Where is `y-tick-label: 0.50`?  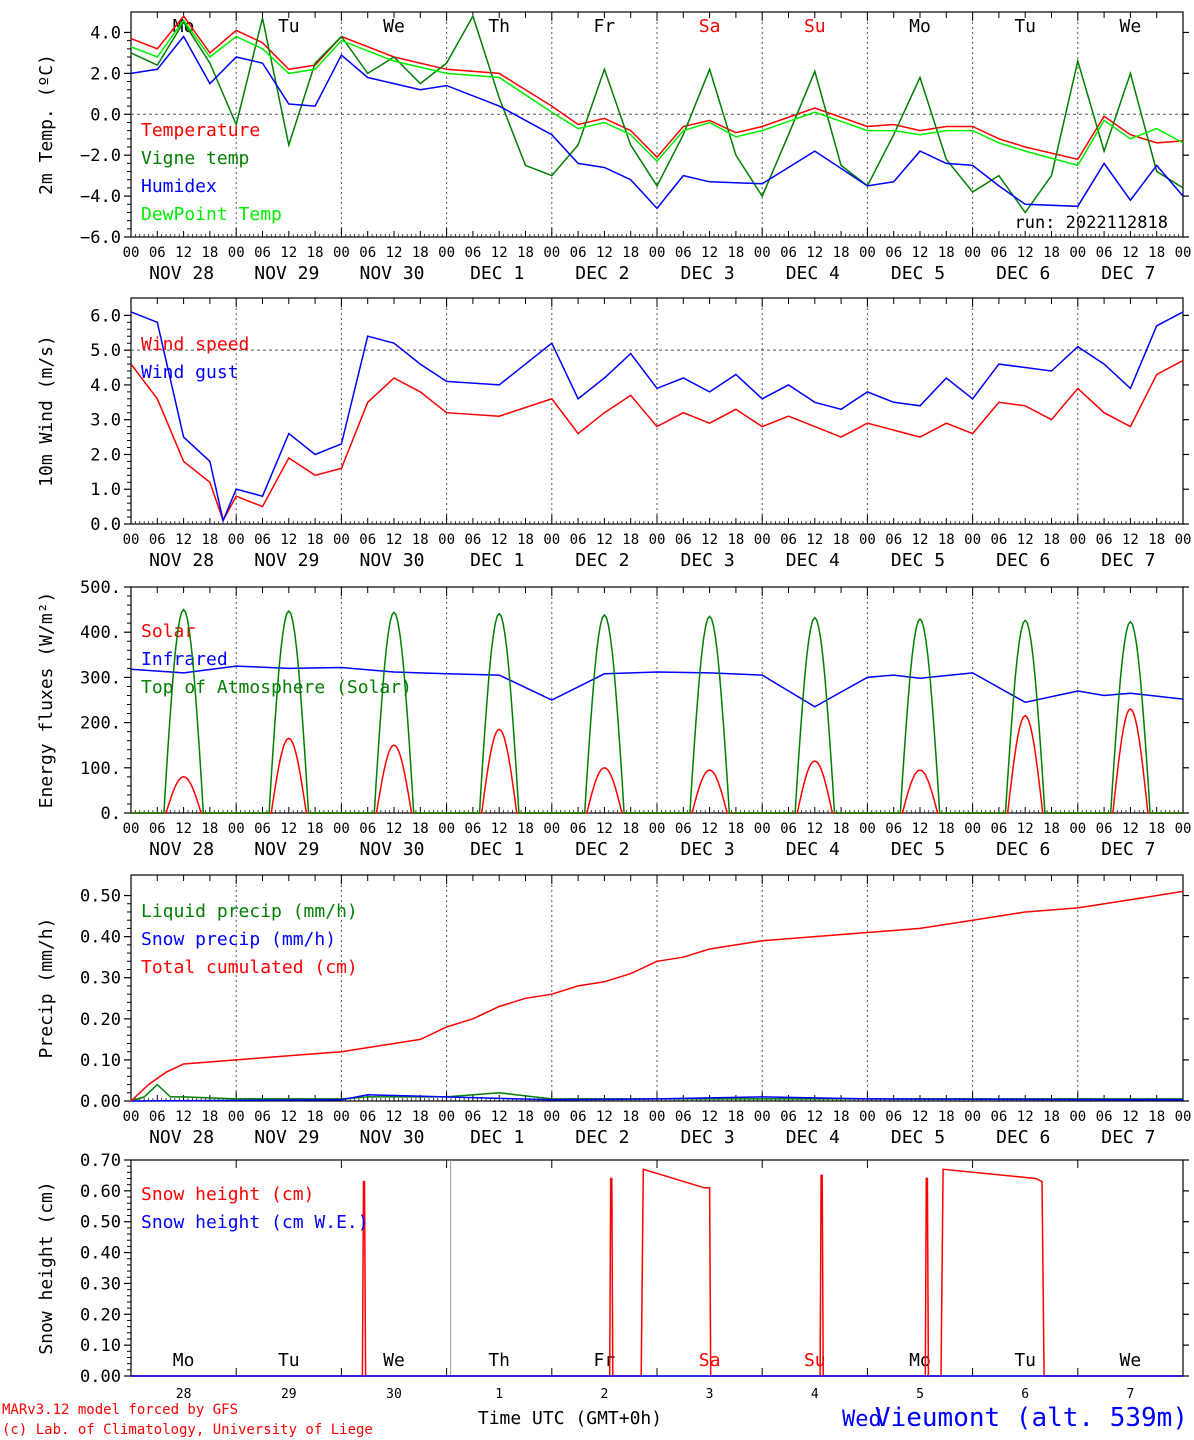
y-tick-label: 0.50 is located at coordinates (100, 1223).